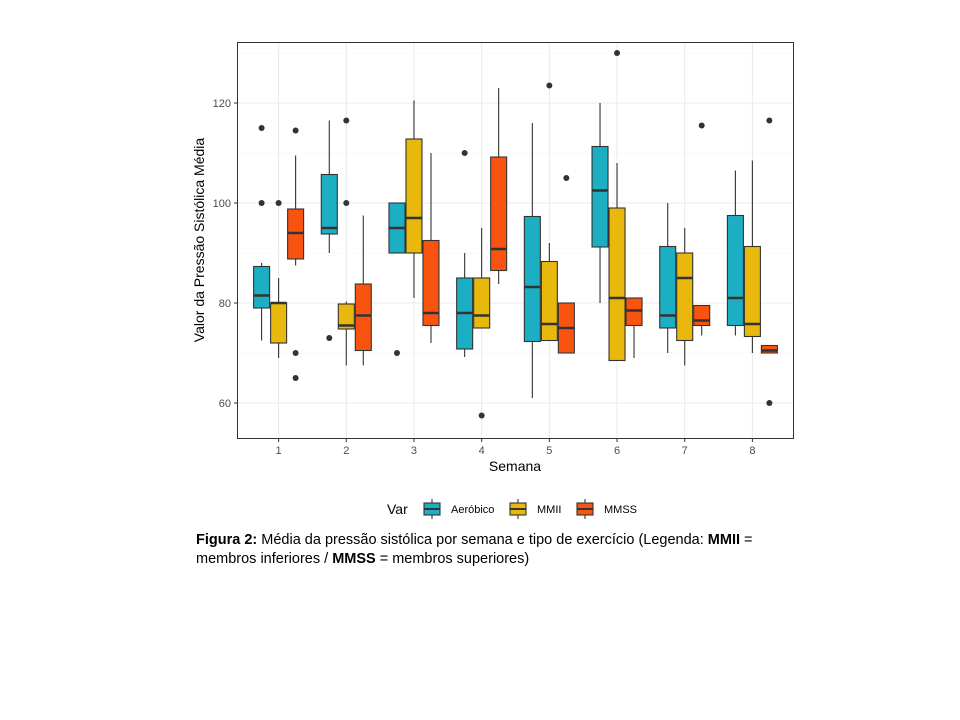 Image resolution: width=960 pixels, height=720 pixels. I want to click on y-axis-title: Valor da Pressão Sistólica Média, so click(199, 240).